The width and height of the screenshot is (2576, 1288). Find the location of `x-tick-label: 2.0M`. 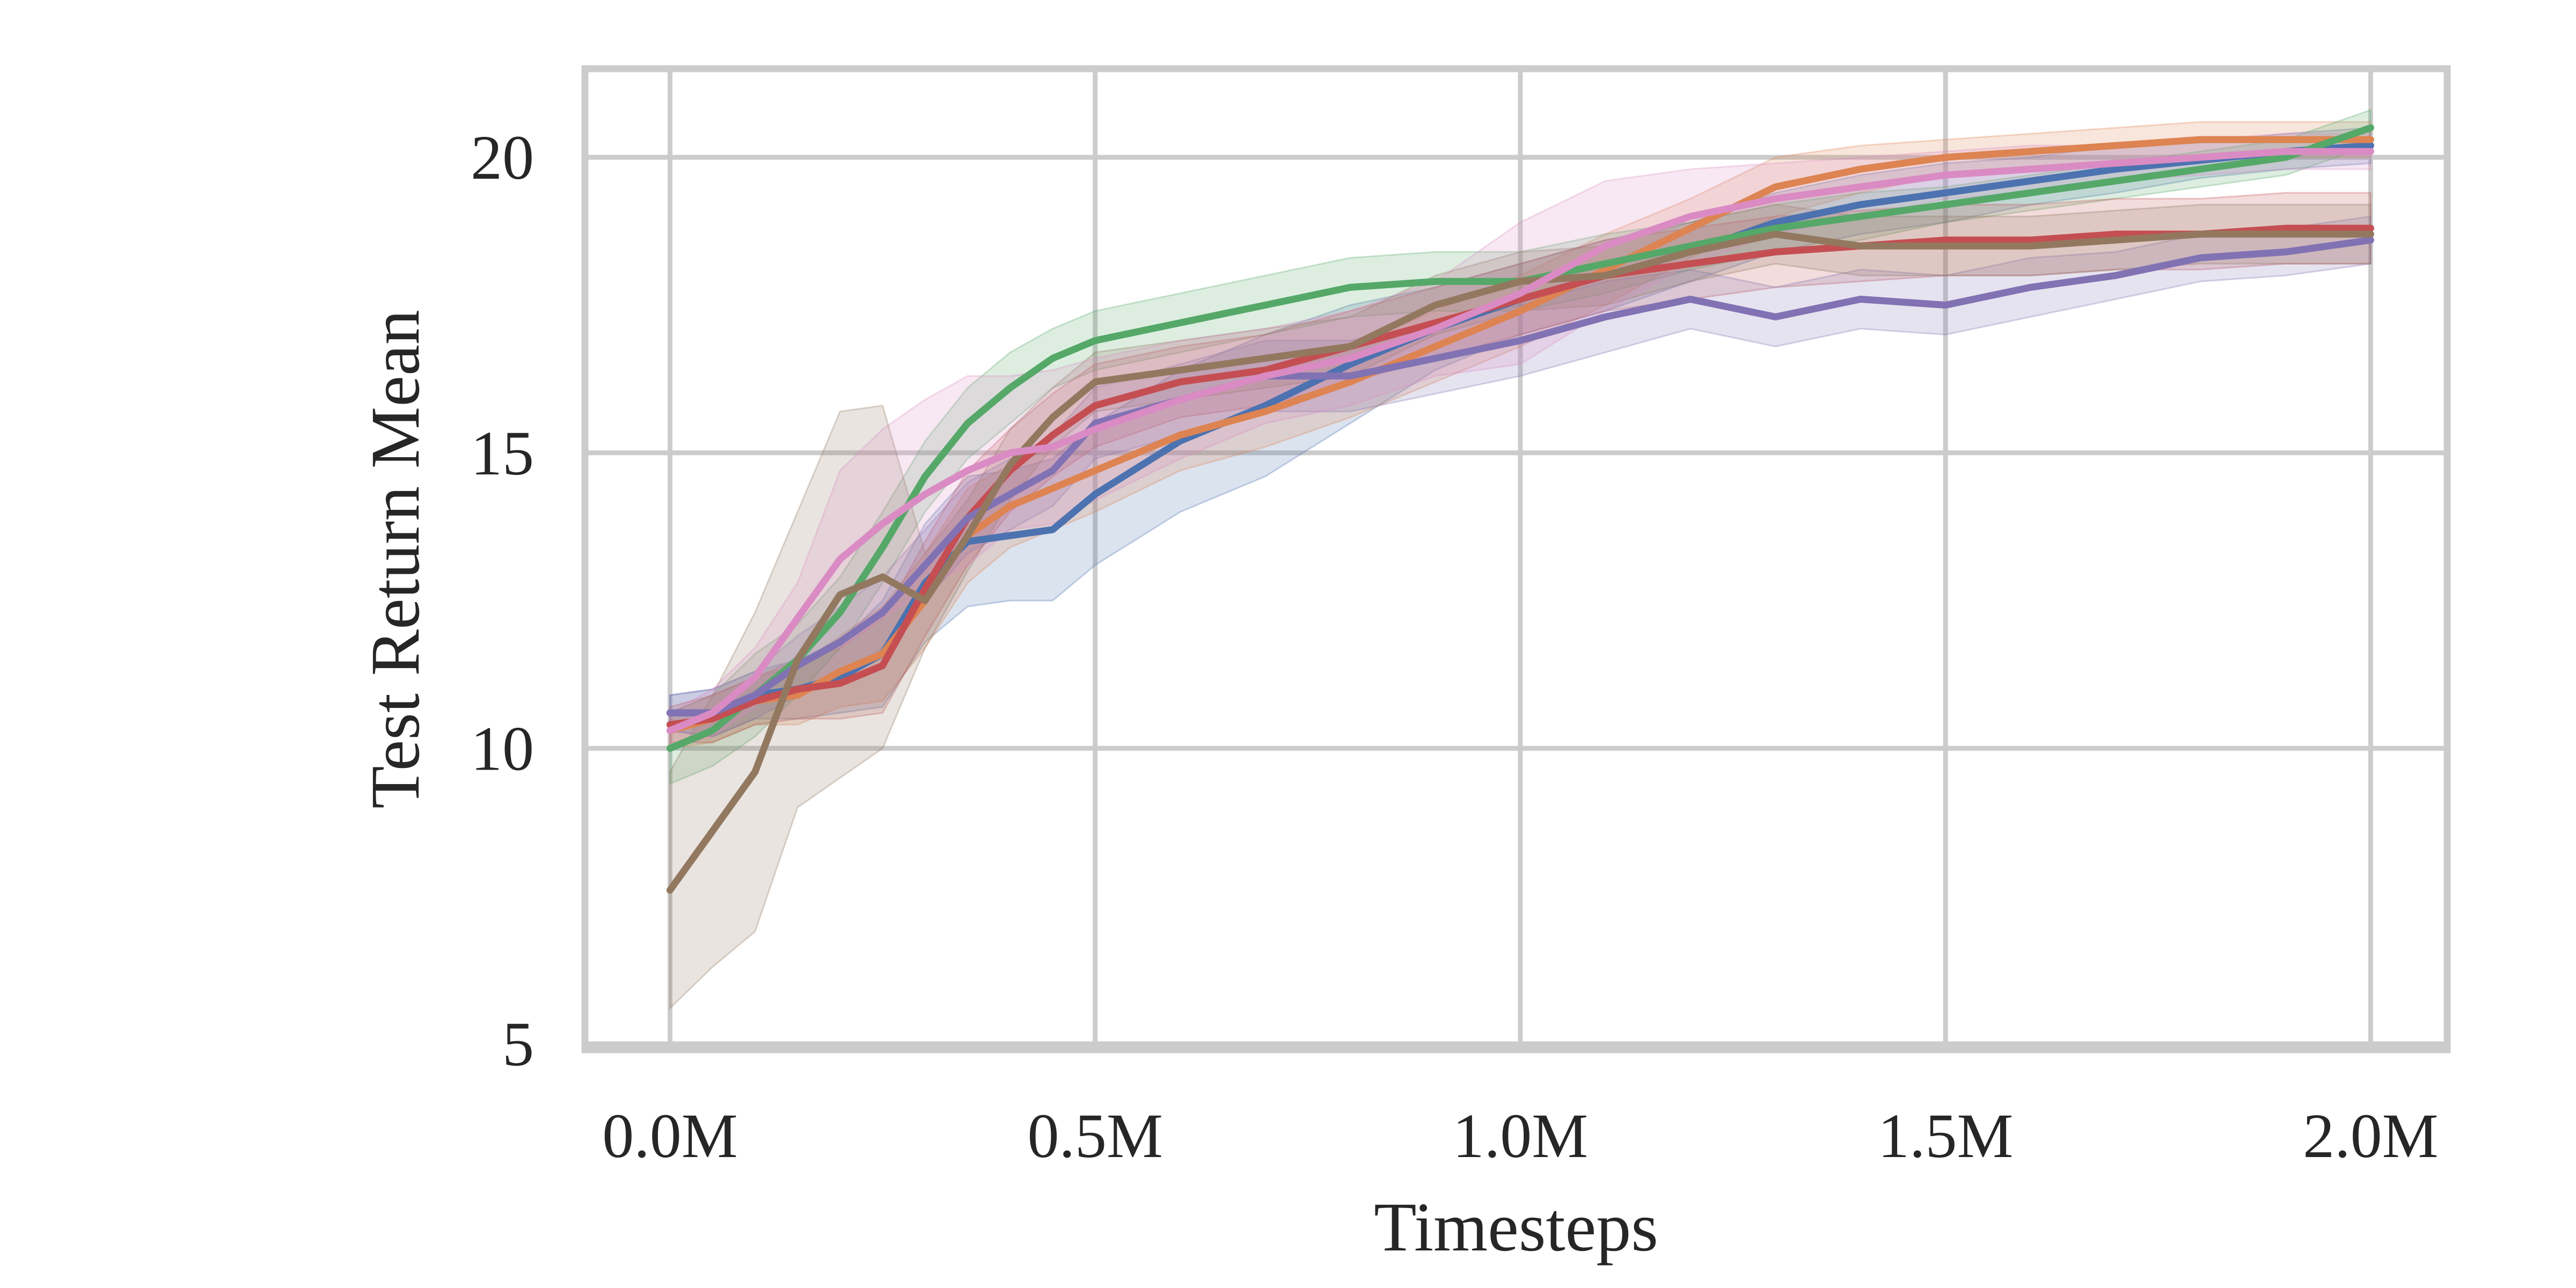

x-tick-label: 2.0M is located at coordinates (2370, 1136).